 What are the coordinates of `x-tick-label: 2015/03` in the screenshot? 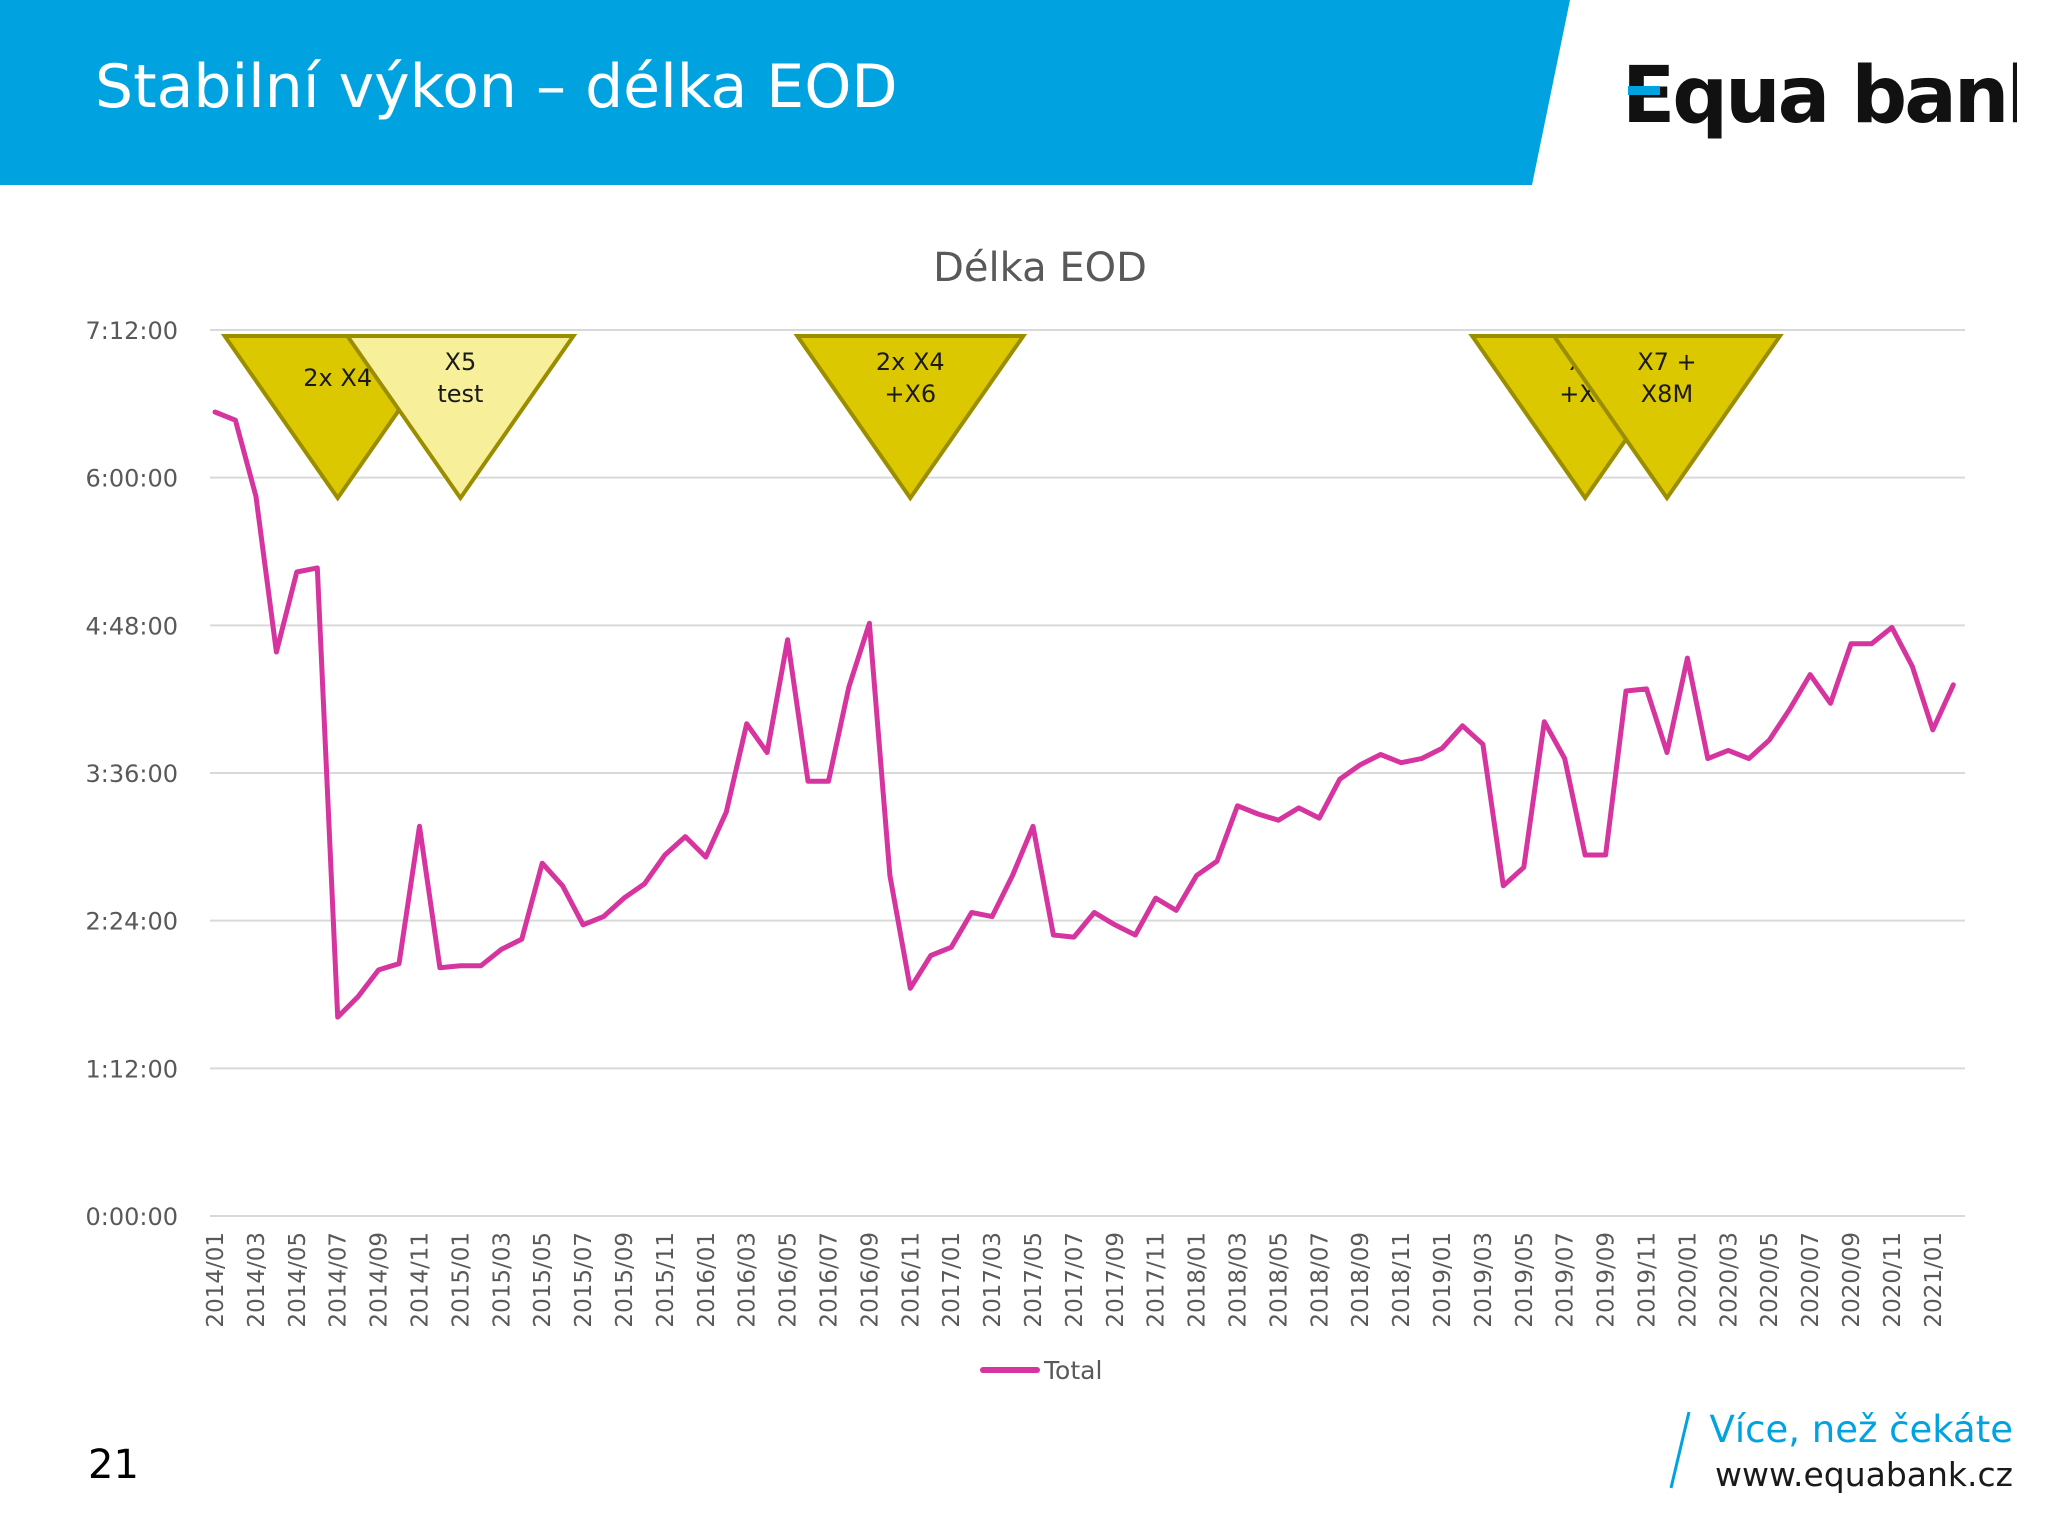 It's located at (502, 1280).